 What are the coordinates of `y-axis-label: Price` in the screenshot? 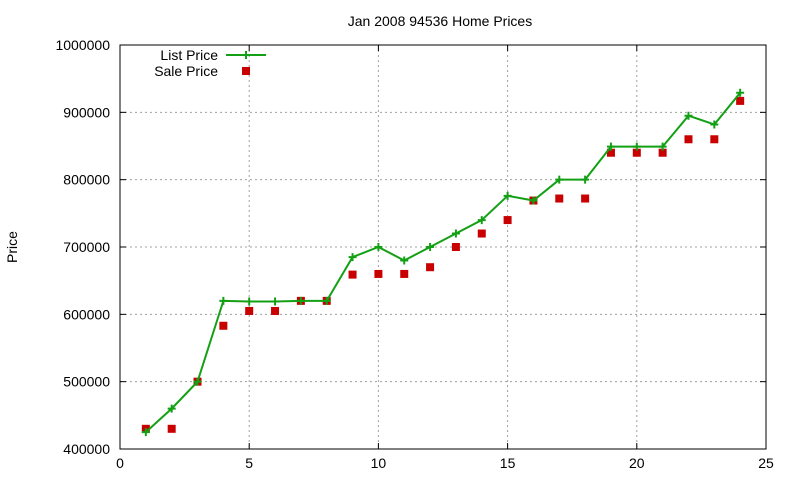 It's located at (12, 247).